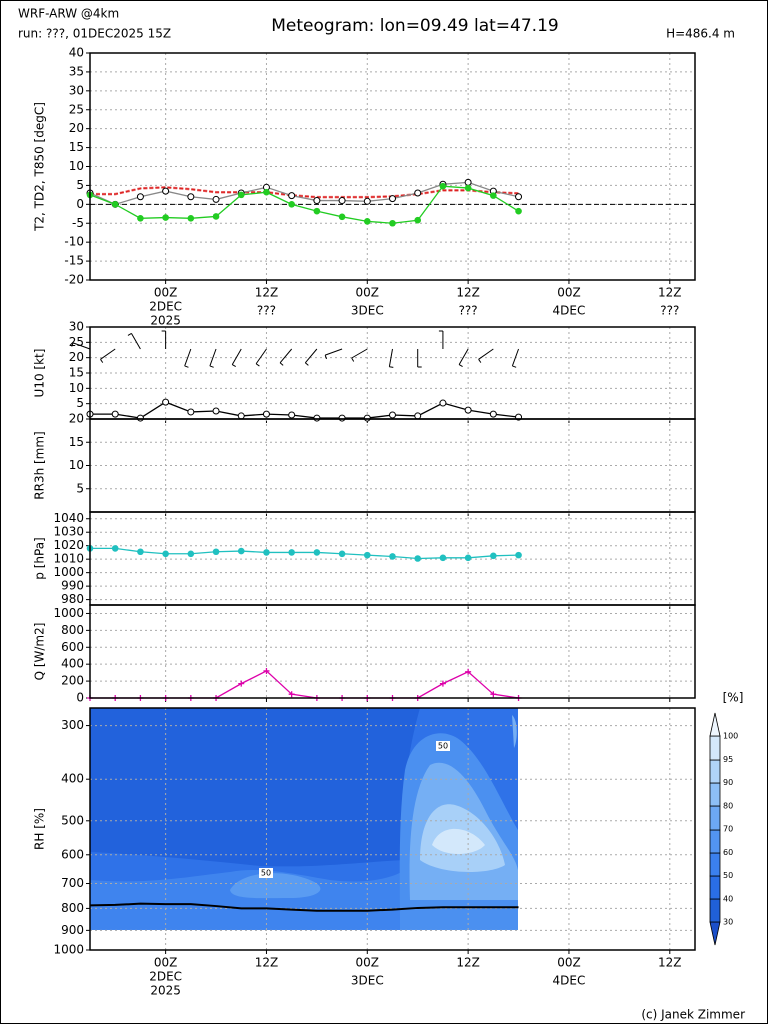 The height and width of the screenshot is (1024, 768). Describe the element at coordinates (76, 357) in the screenshot. I see `y-tick-label: 20` at that location.